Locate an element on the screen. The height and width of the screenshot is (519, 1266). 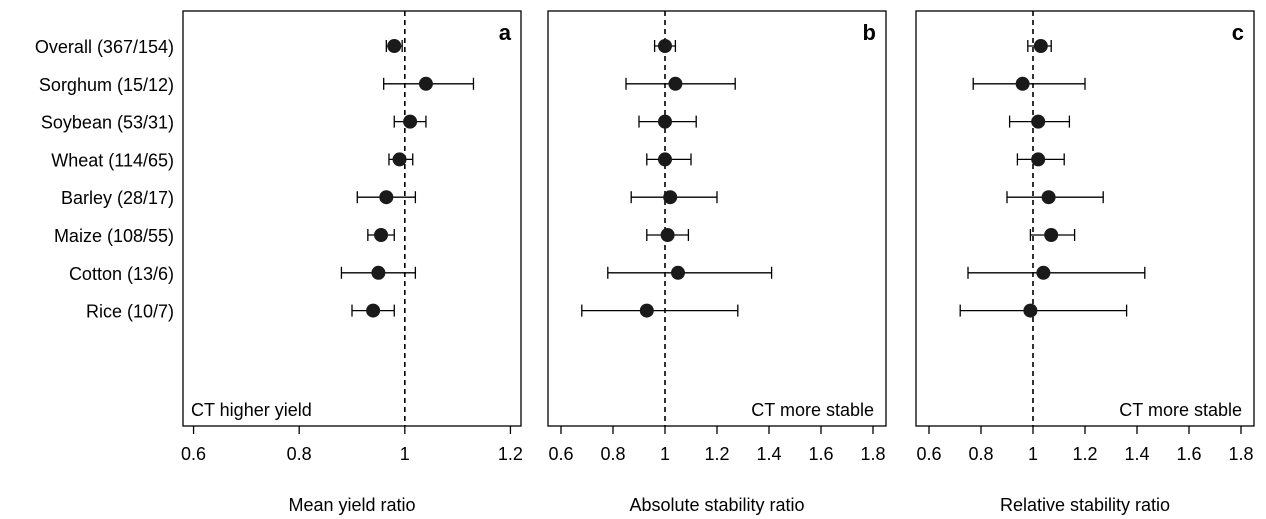
category-label: Maize (108/55) is located at coordinates (114, 236).